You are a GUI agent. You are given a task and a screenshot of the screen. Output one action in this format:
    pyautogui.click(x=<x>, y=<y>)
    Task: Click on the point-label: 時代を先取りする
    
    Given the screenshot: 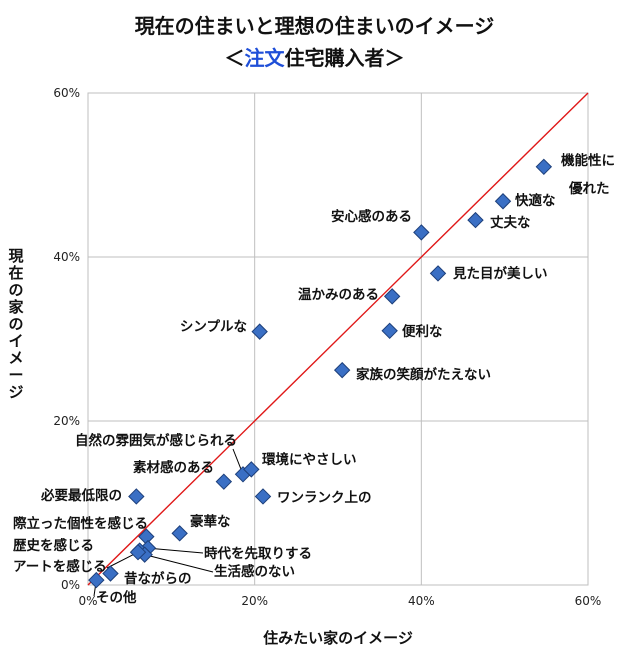 What is the action you would take?
    pyautogui.click(x=258, y=553)
    